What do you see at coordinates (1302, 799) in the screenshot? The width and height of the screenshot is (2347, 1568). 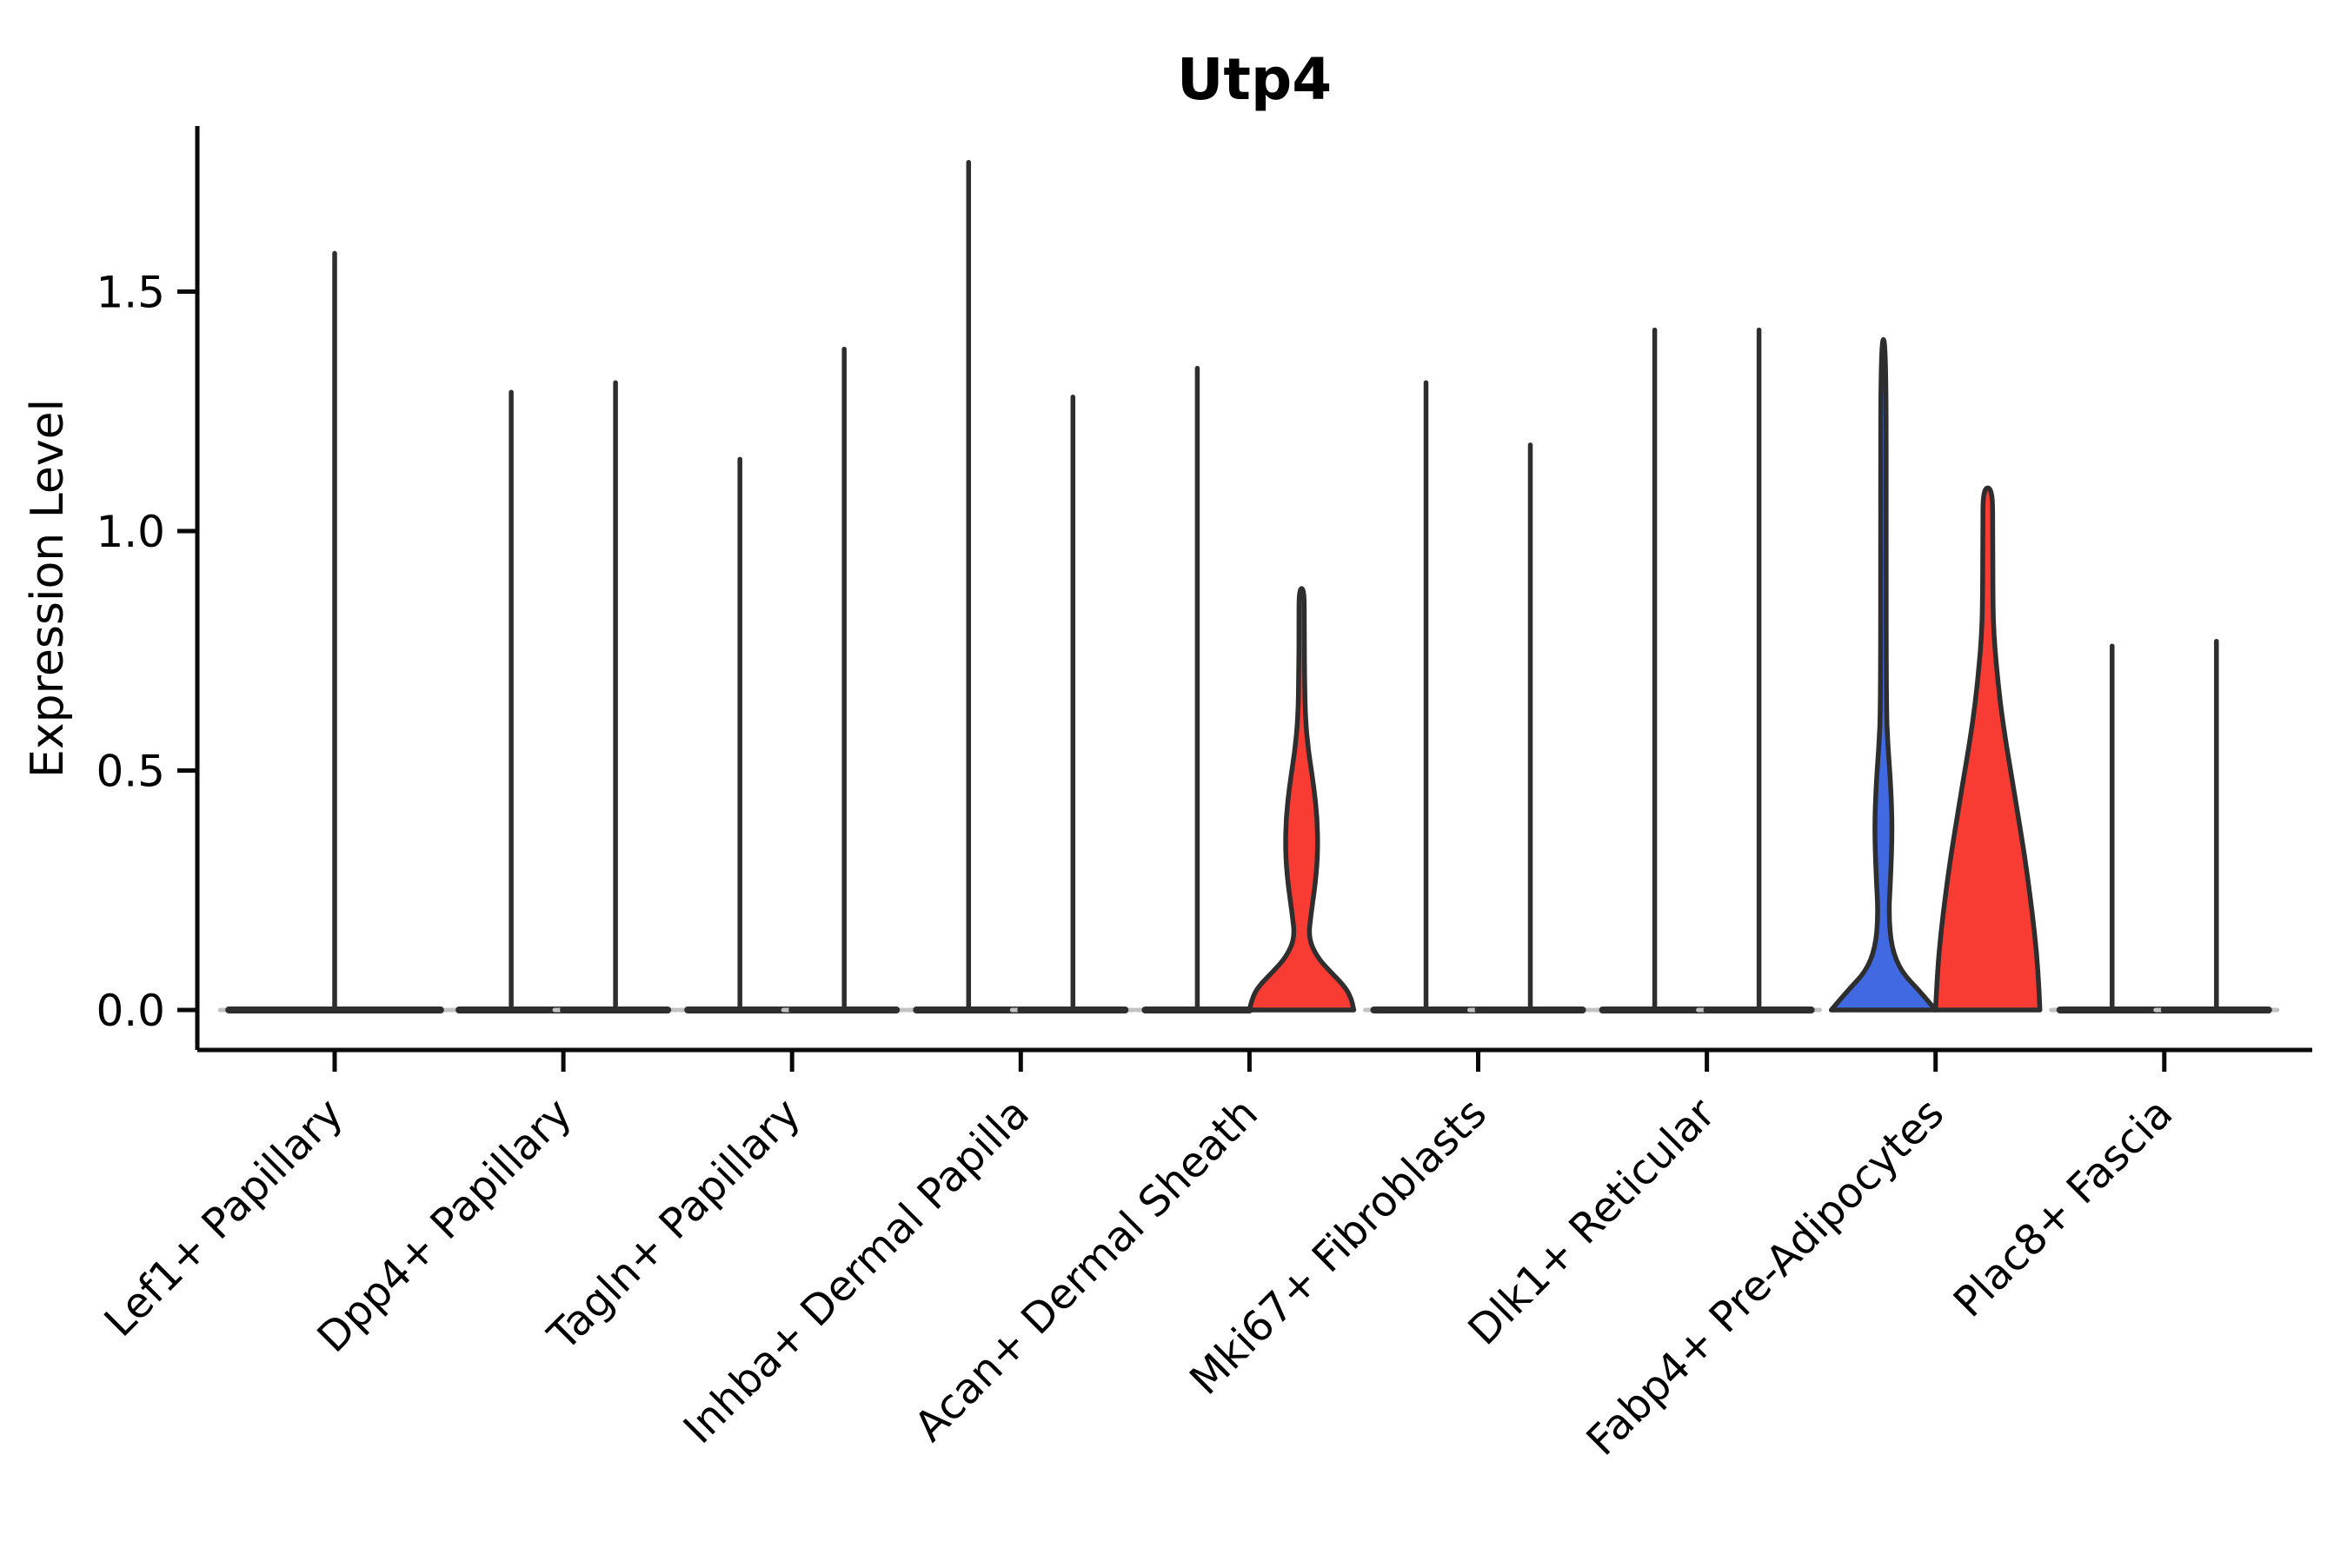 I see `violin-acan-dermal-sheath-right` at bounding box center [1302, 799].